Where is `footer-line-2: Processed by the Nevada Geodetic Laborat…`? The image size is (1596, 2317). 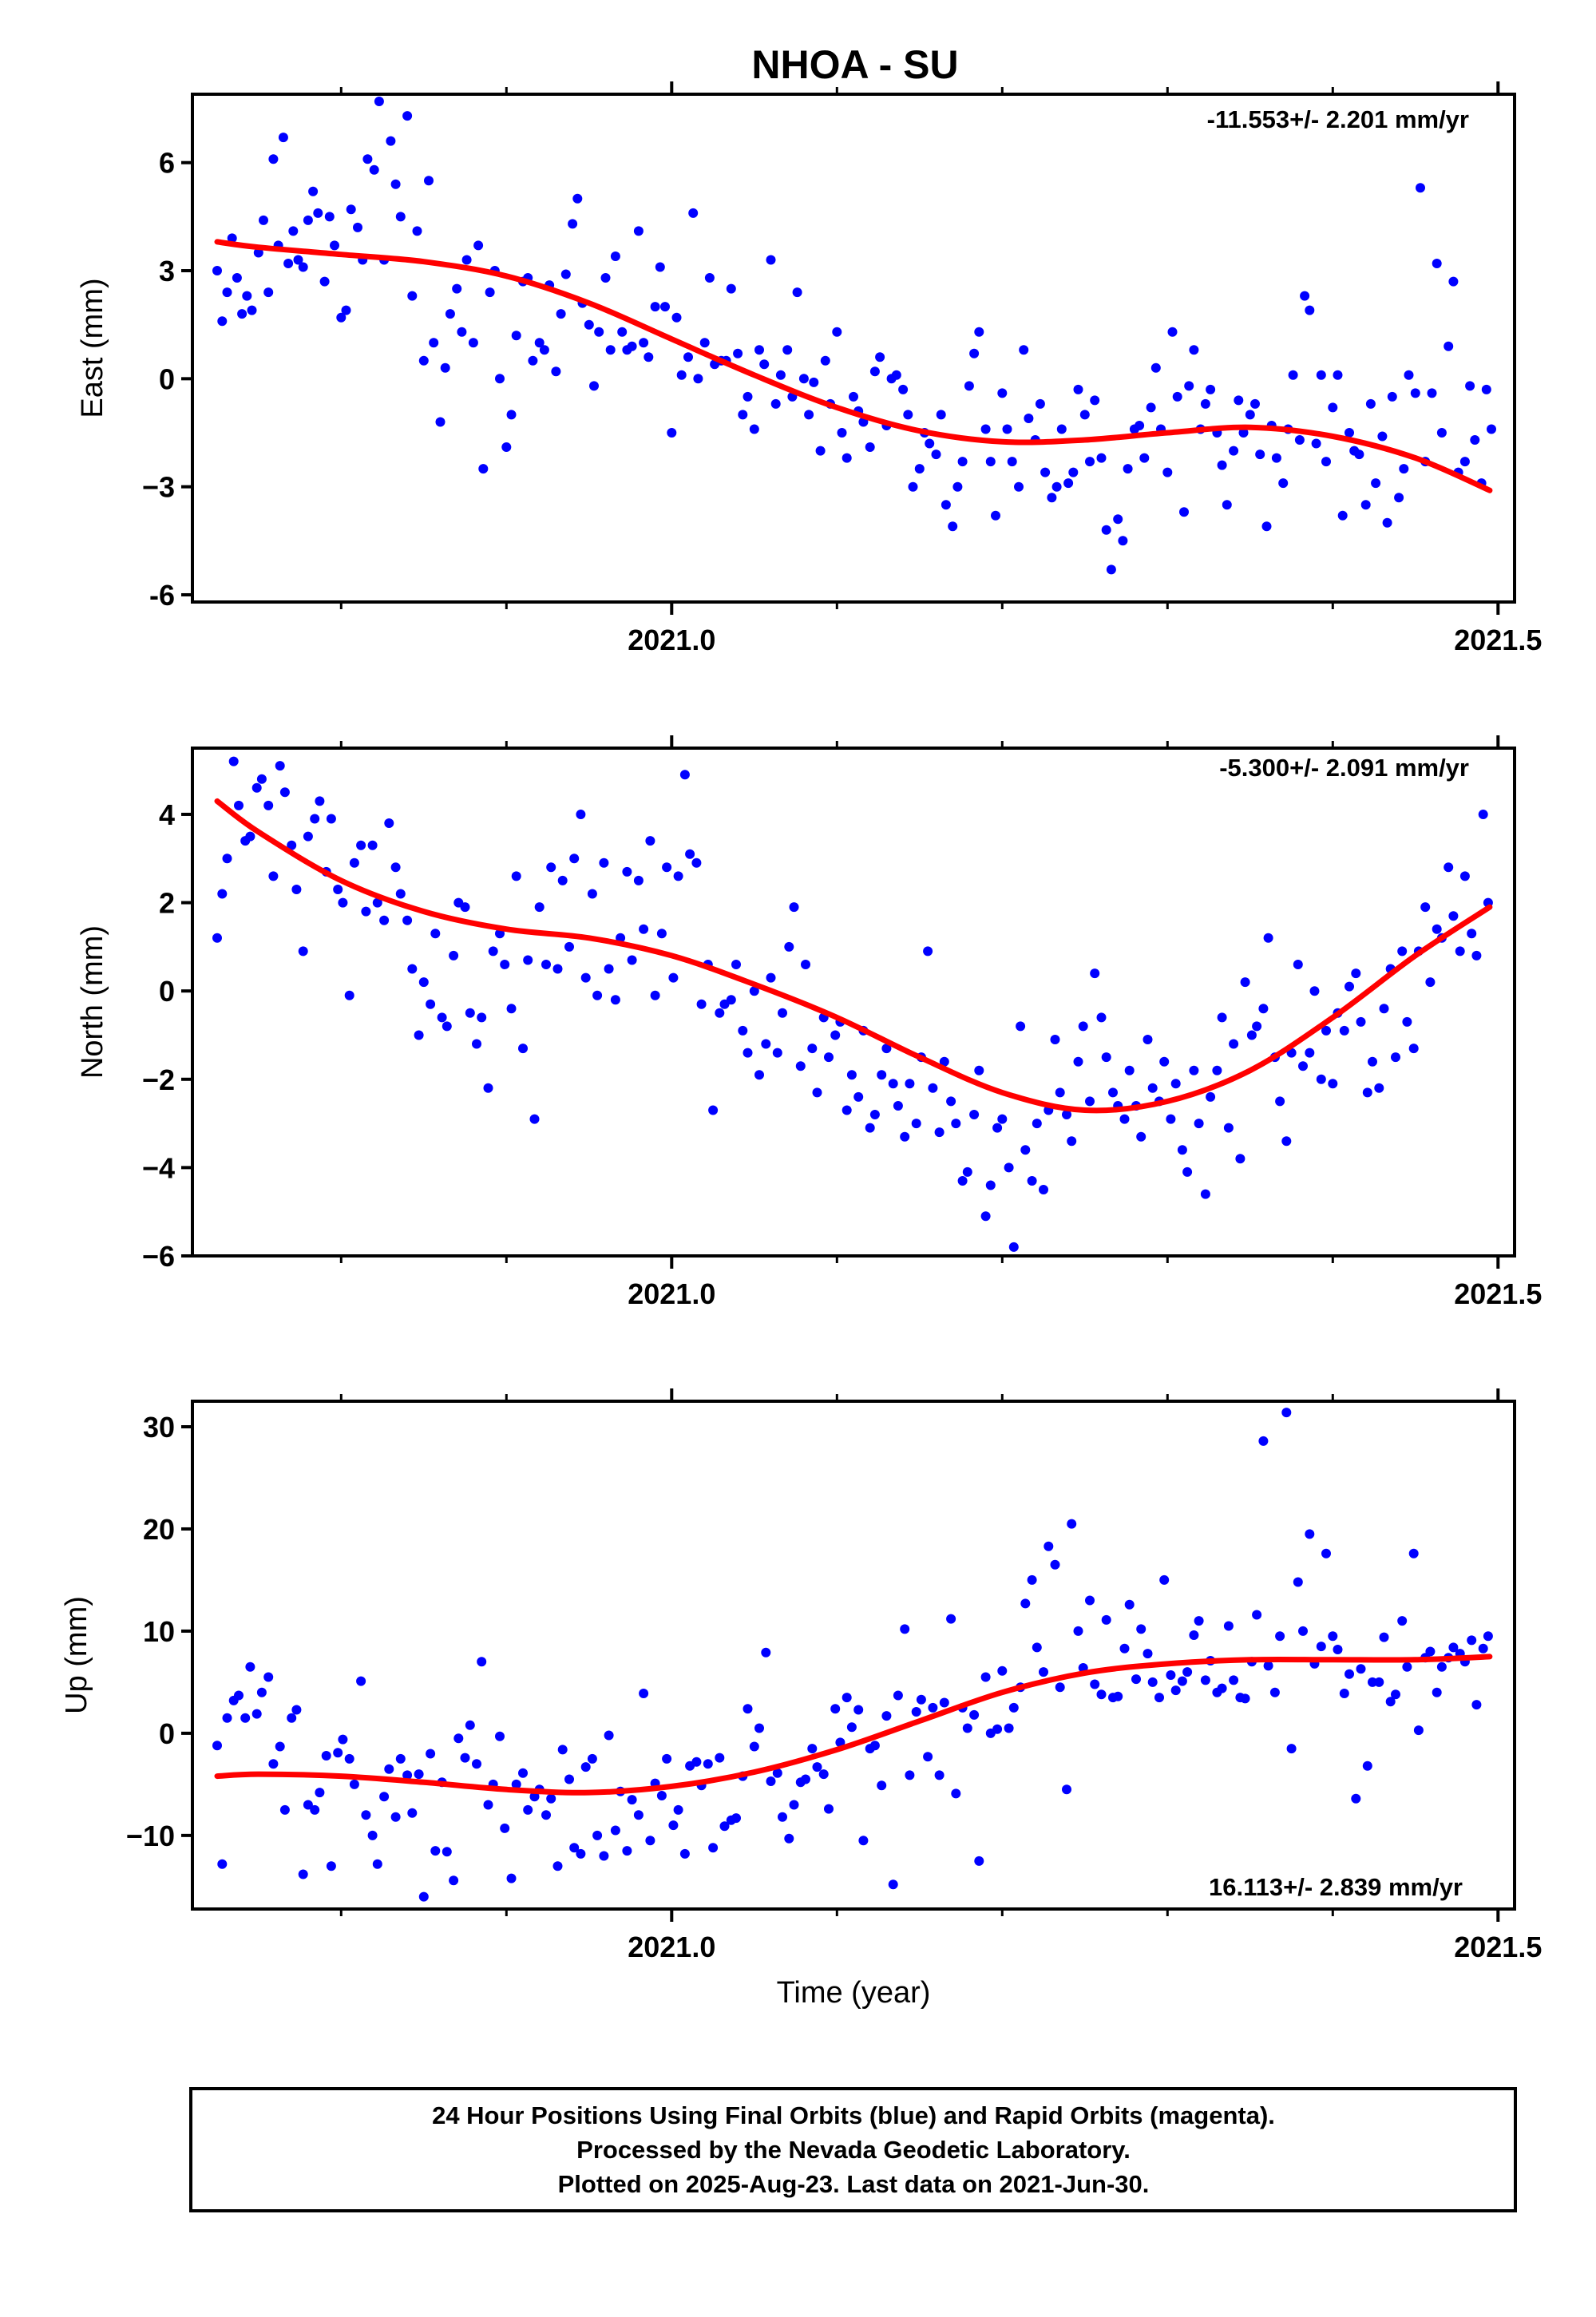
footer-line-2: Processed by the Nevada Geodetic Laborat… is located at coordinates (853, 2150).